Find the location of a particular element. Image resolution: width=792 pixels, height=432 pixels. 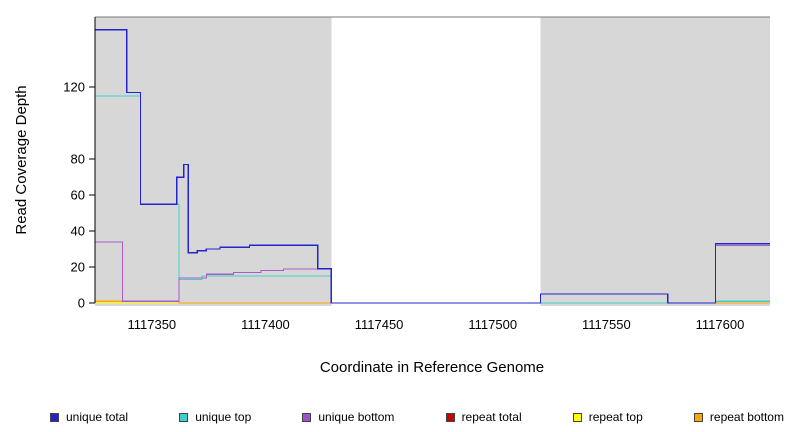

legend-label: repeat total is located at coordinates (491, 417).